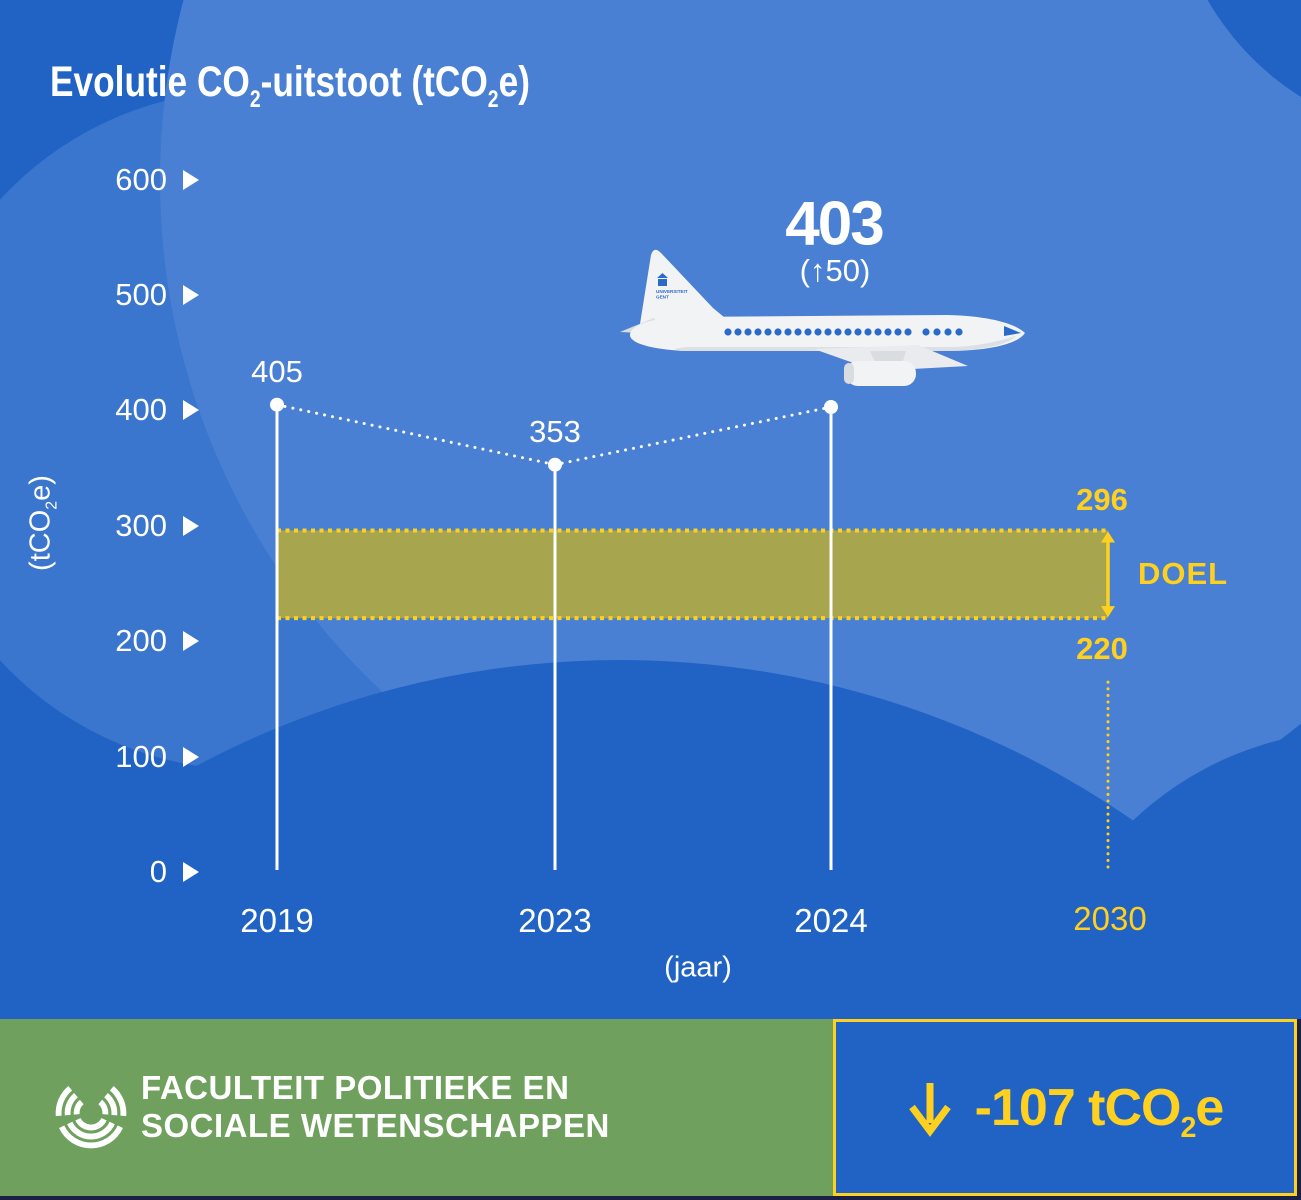  I want to click on chart-title: Evolutie CO2-uitstoot (tCO2e), so click(290, 85).